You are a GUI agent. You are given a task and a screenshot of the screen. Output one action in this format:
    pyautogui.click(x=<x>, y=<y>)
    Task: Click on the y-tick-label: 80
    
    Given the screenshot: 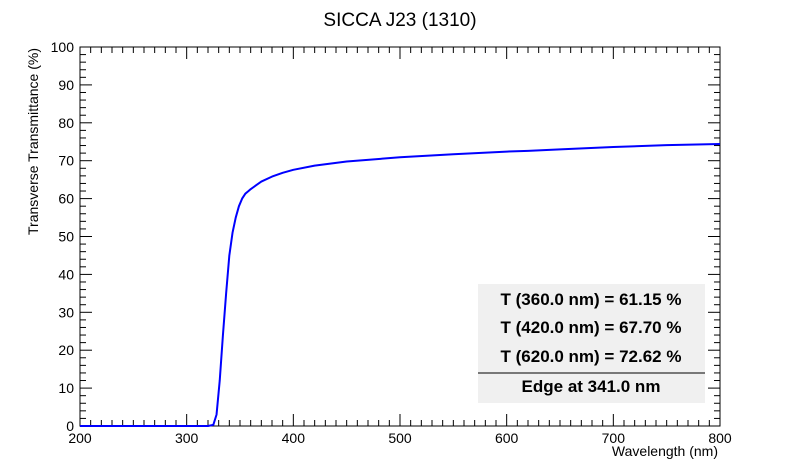 What is the action you would take?
    pyautogui.click(x=66, y=123)
    